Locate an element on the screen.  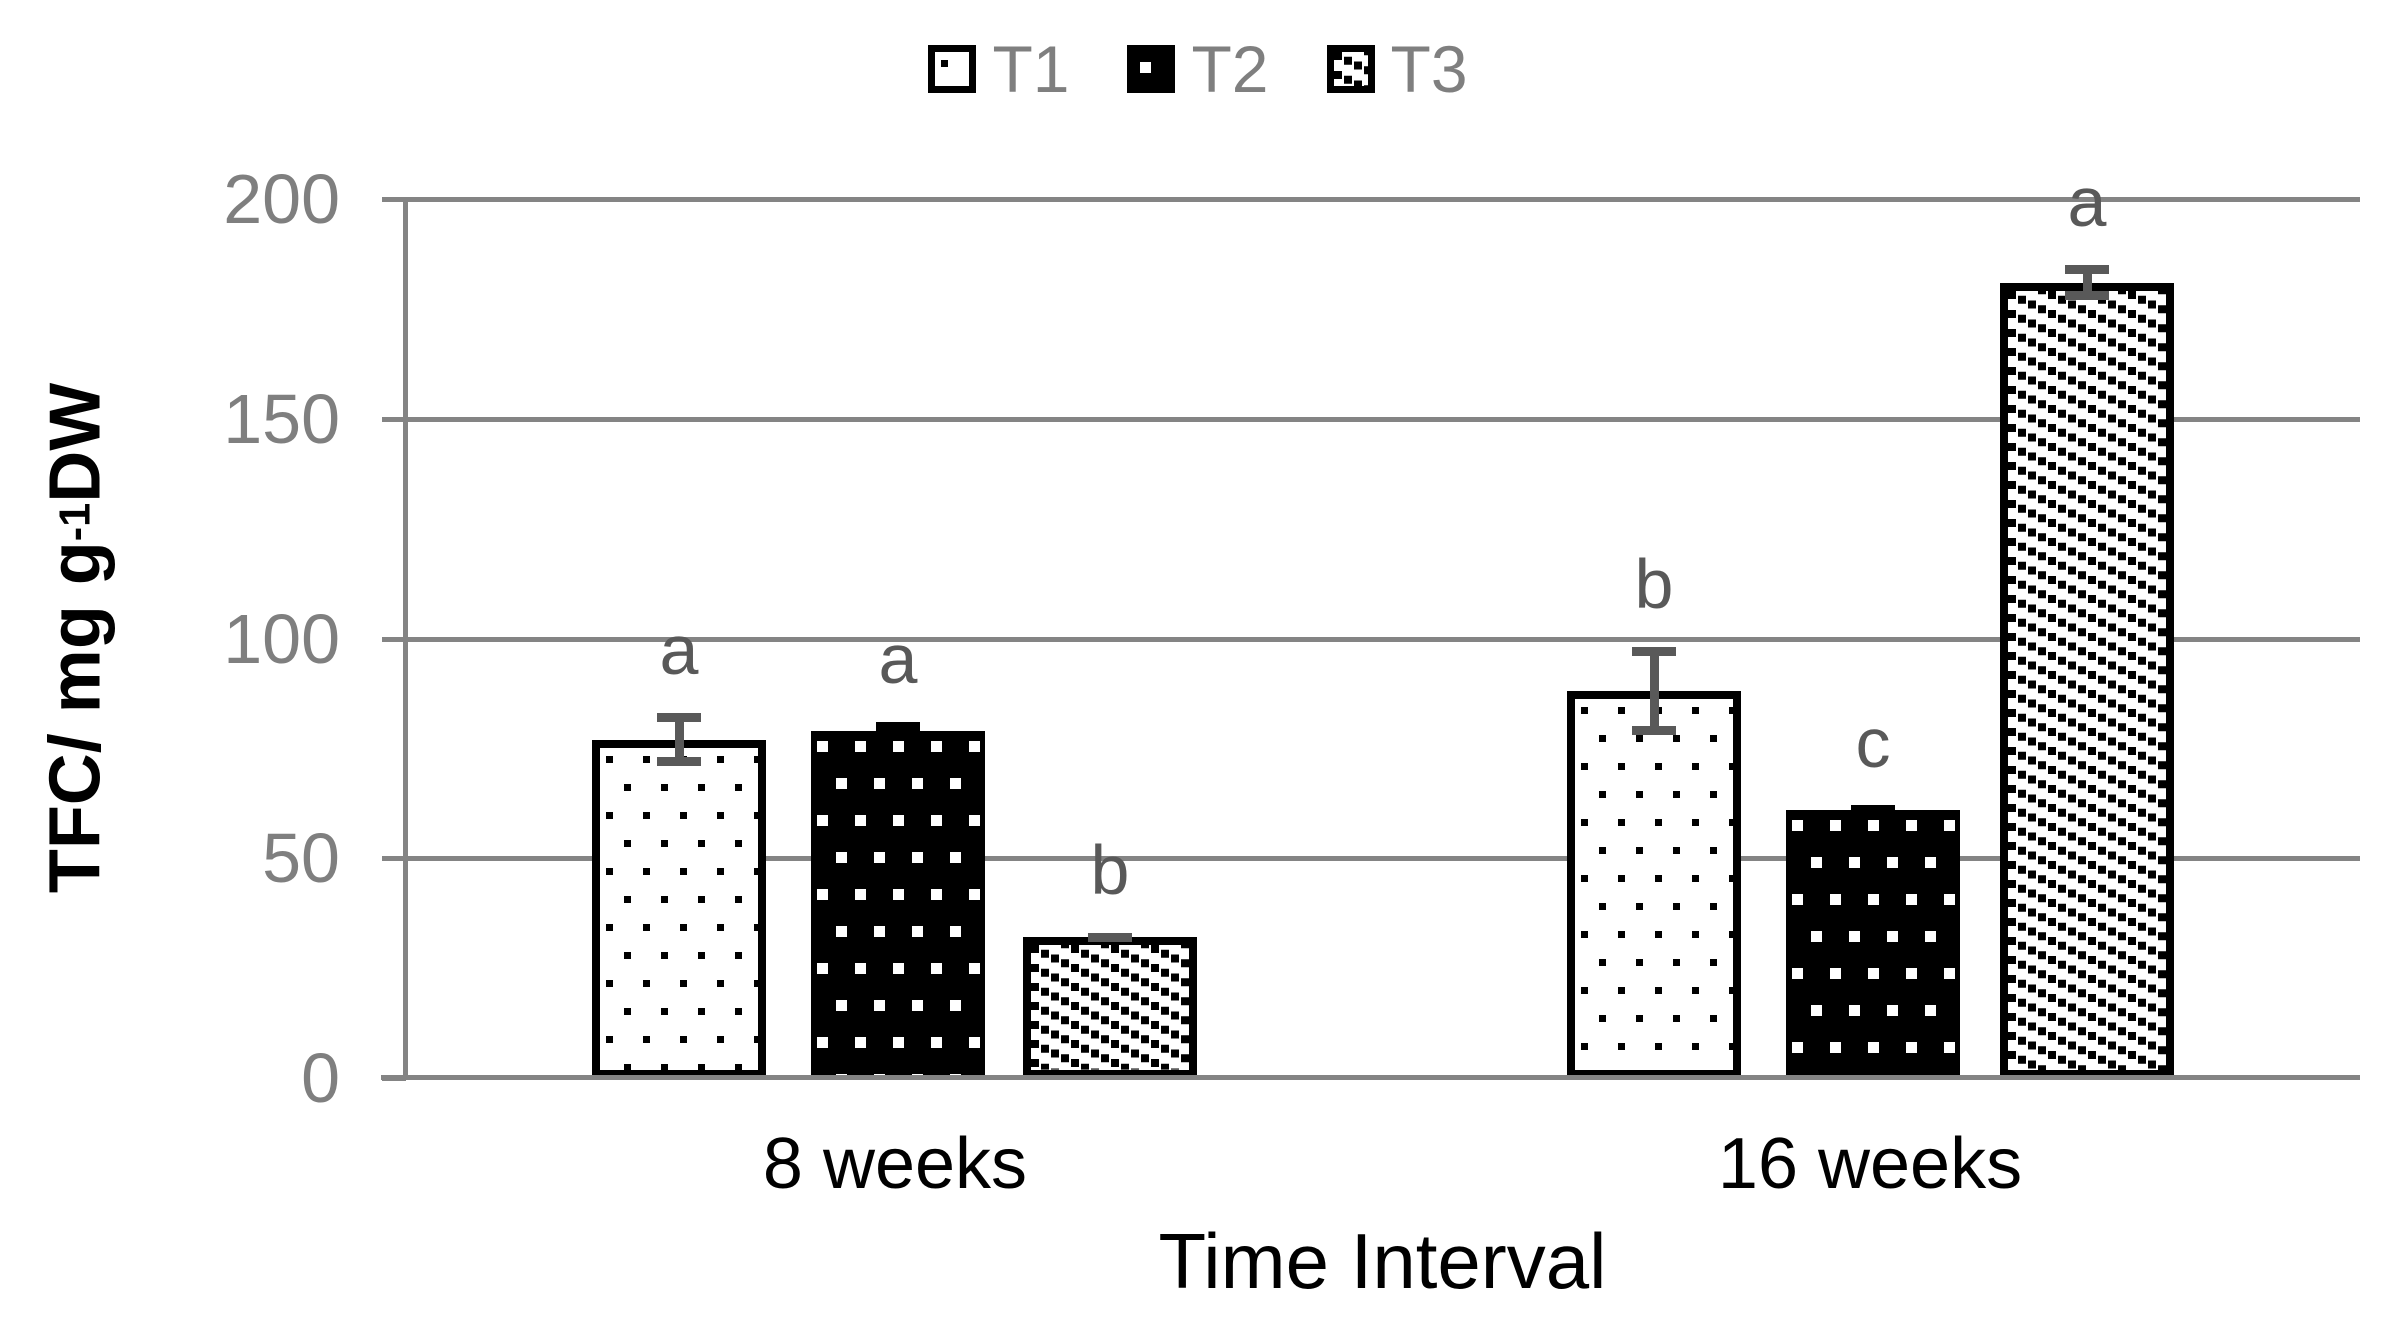
y-axis-title-text: TFC/ mg g is located at coordinates (75, 717).